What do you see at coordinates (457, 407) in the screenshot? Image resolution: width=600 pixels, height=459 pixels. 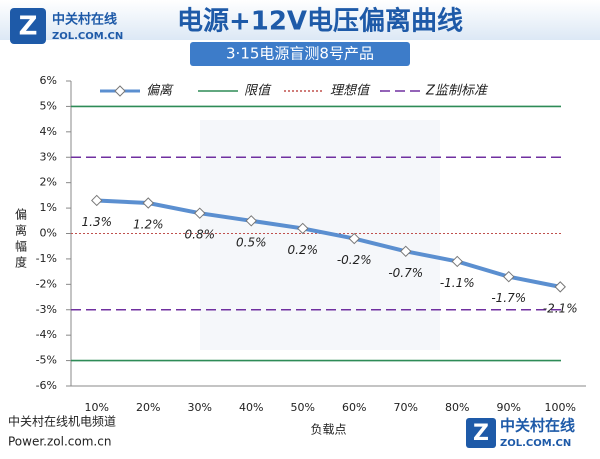 I see `x-tick-label: 80%` at bounding box center [457, 407].